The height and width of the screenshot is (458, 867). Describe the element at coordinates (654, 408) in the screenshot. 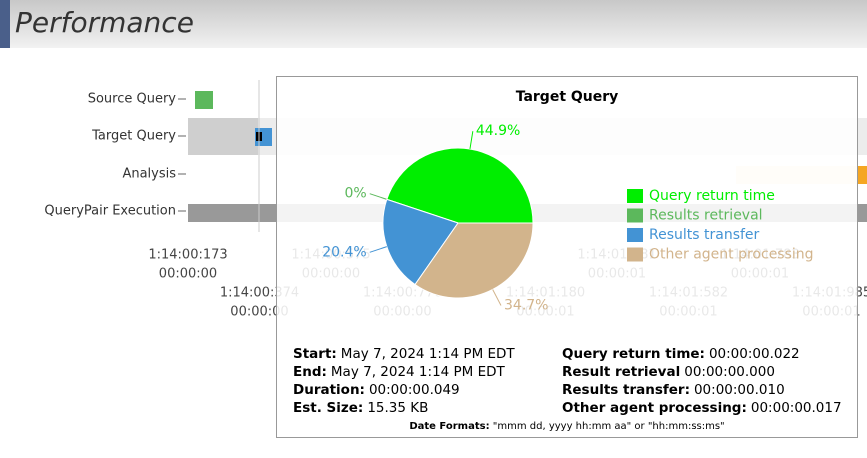

I see `detail-label: Other agent processing:` at that location.